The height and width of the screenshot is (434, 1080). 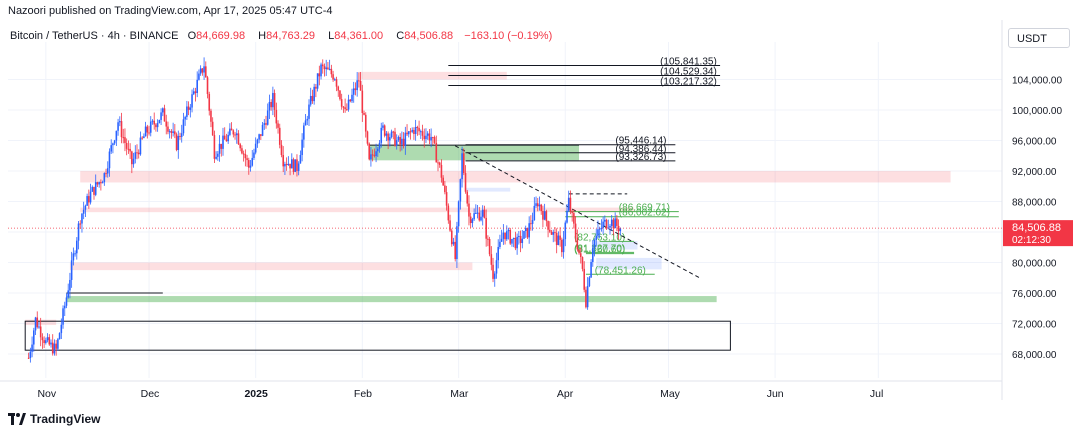 I want to click on open-label: O, so click(x=192, y=36).